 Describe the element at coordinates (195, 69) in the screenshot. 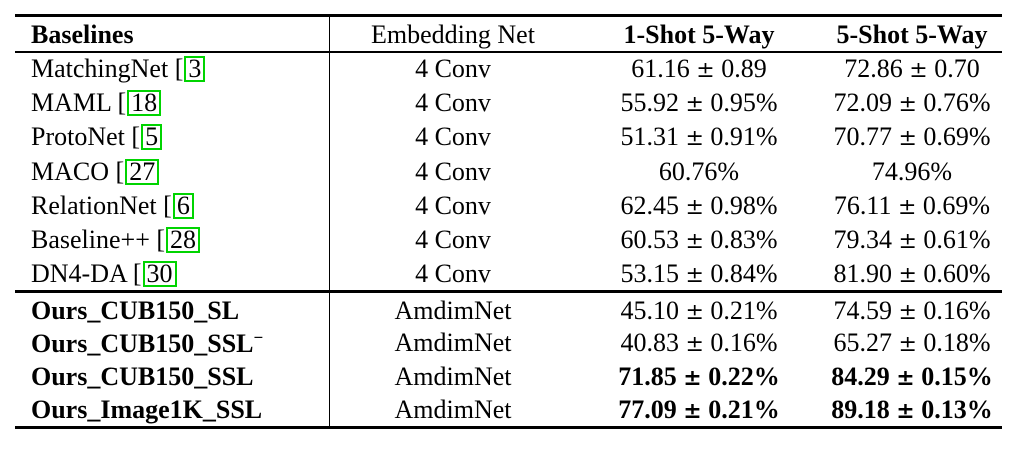

I see `citation-link: 3` at that location.